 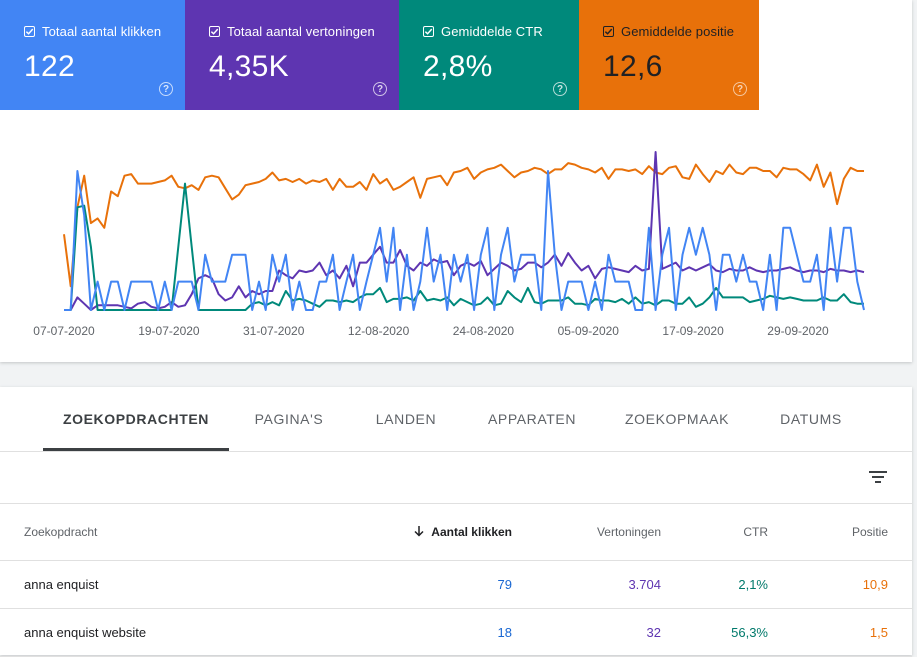 I want to click on tab-search-appearance: ZOEKOPMAAK, so click(x=677, y=419).